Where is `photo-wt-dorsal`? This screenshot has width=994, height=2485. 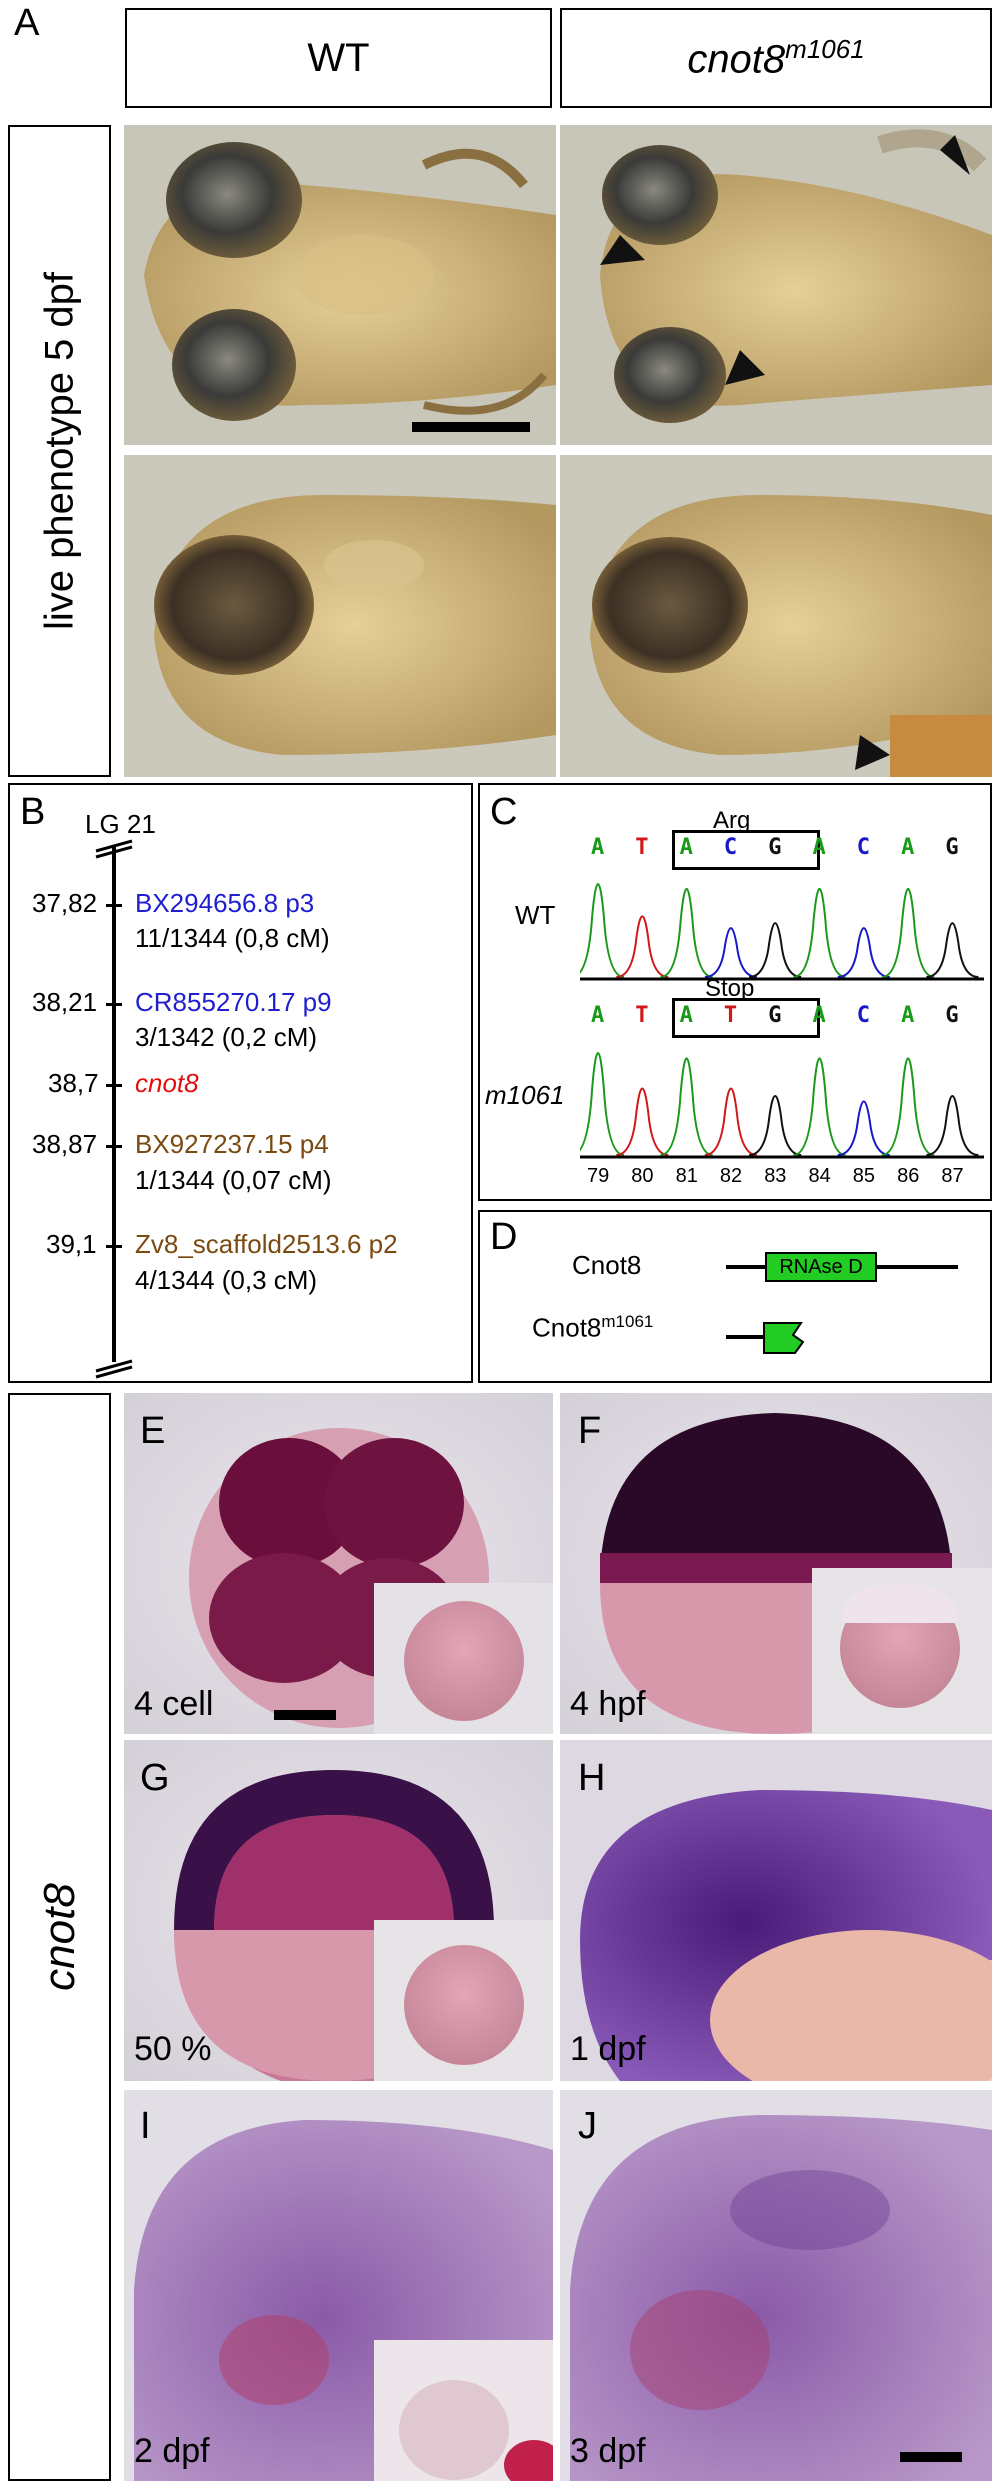 photo-wt-dorsal is located at coordinates (340, 285).